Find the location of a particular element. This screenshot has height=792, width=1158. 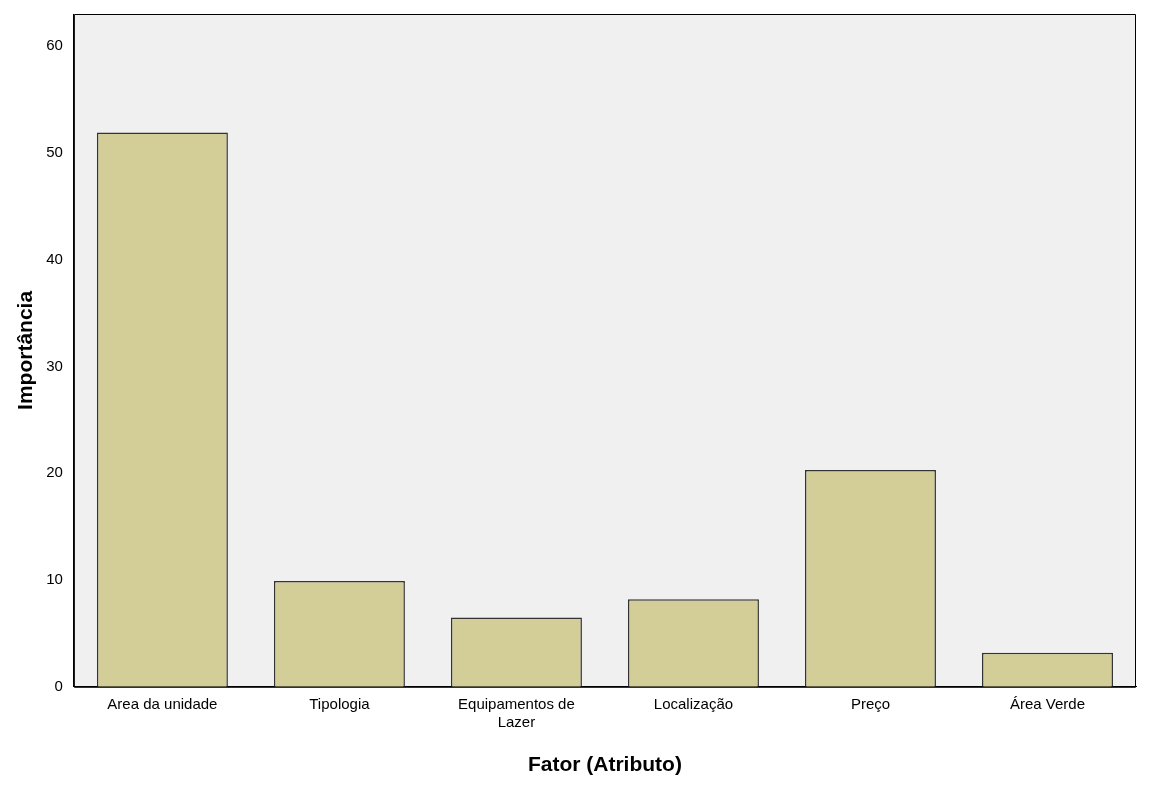

y-tick-label: 30 is located at coordinates (54, 365).